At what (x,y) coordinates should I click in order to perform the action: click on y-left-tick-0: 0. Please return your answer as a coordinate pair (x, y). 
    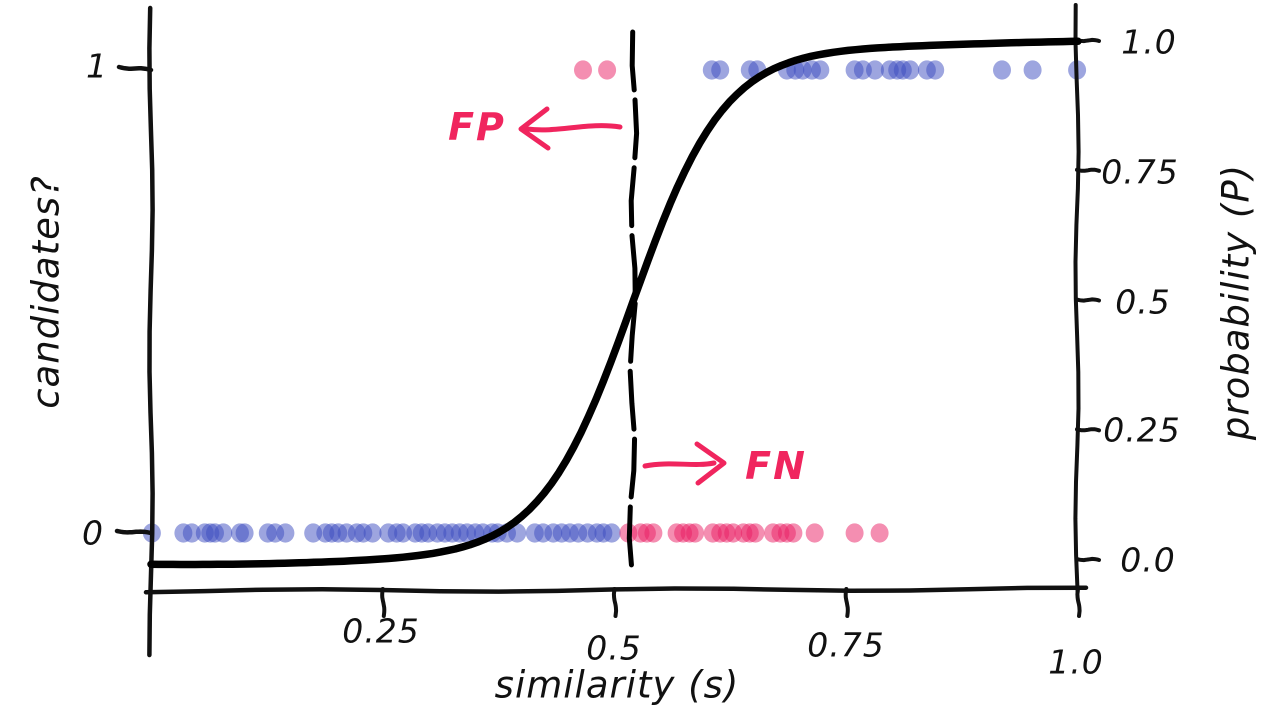
    Looking at the image, I should click on (93, 533).